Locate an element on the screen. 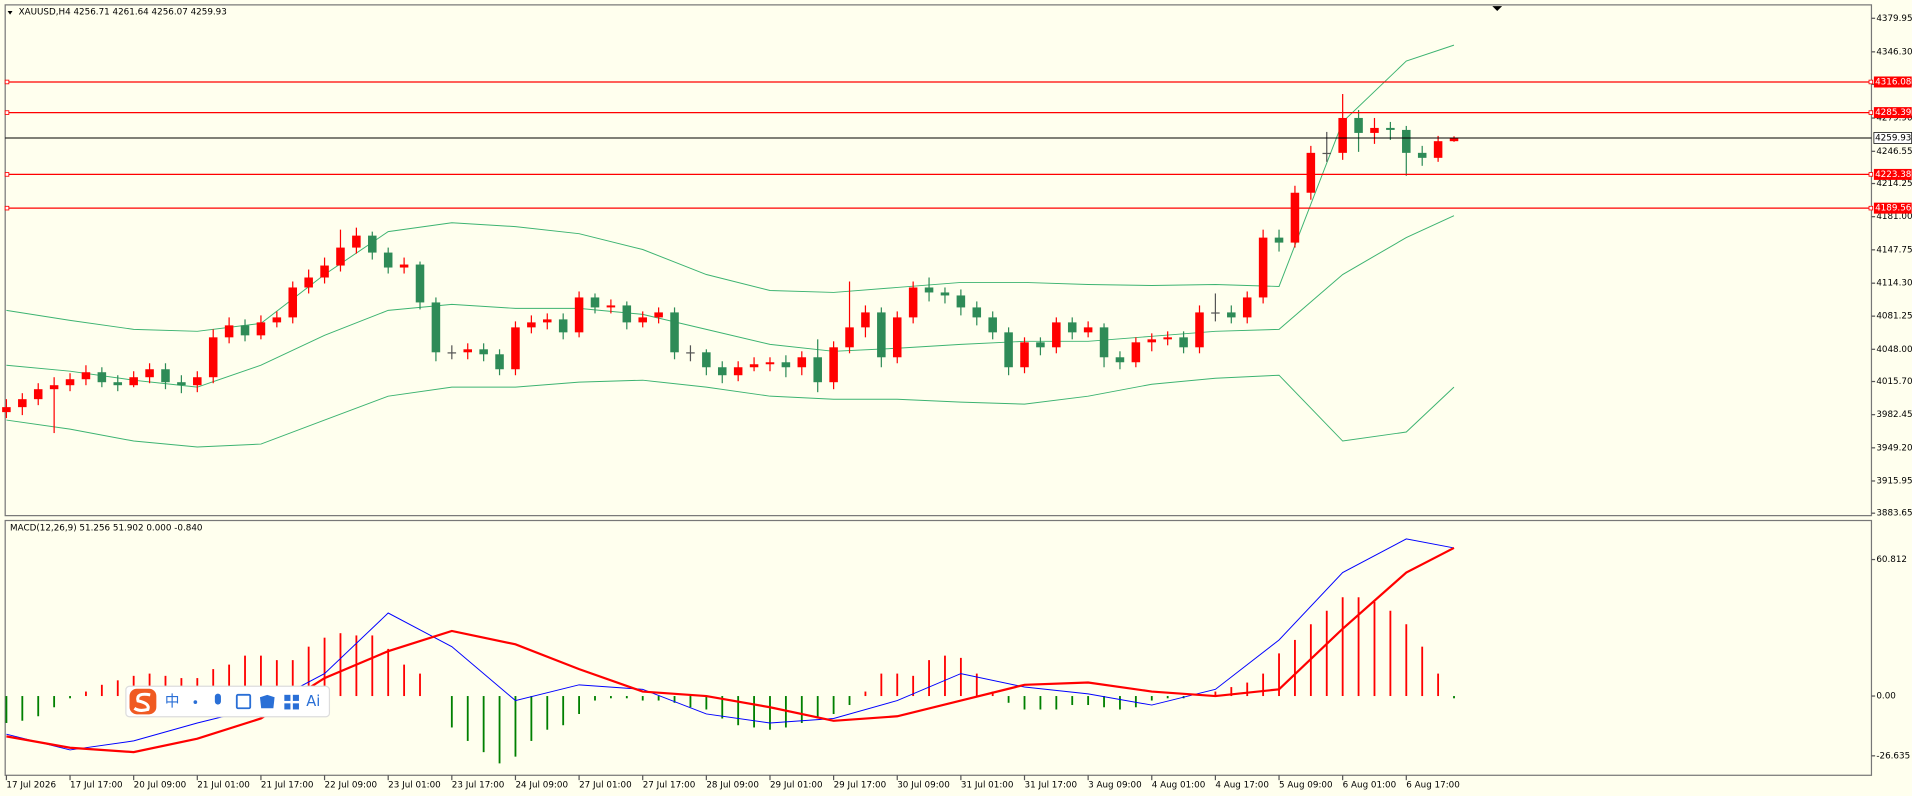 This screenshot has width=1912, height=796. x-tick-label: 20 Jul 09:00 is located at coordinates (160, 786).